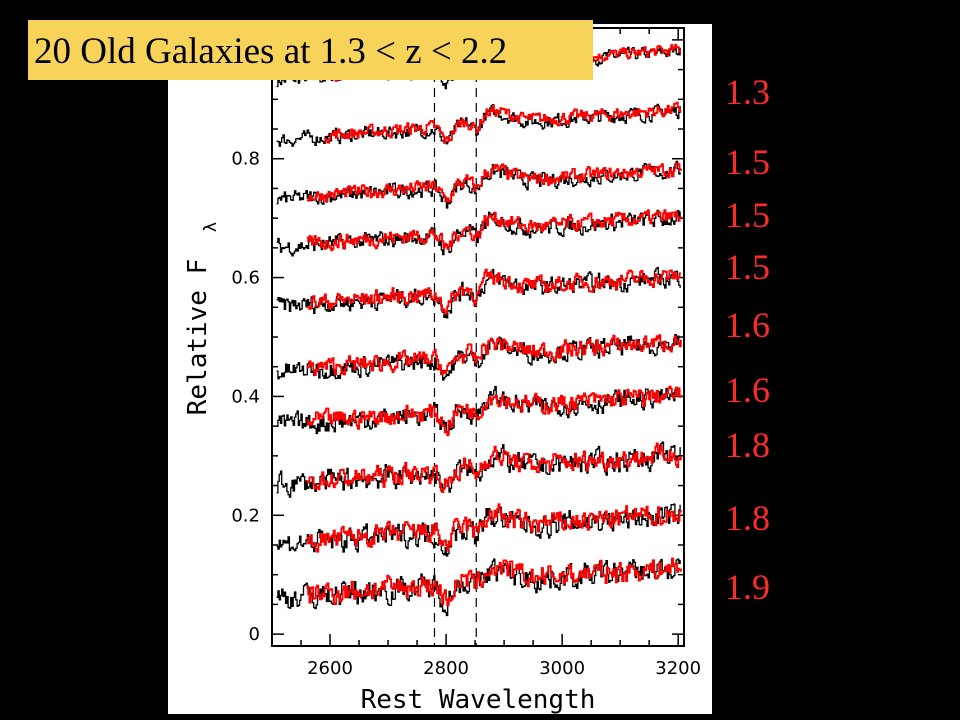  Describe the element at coordinates (245, 396) in the screenshot. I see `y-tick-label: 0.4` at that location.